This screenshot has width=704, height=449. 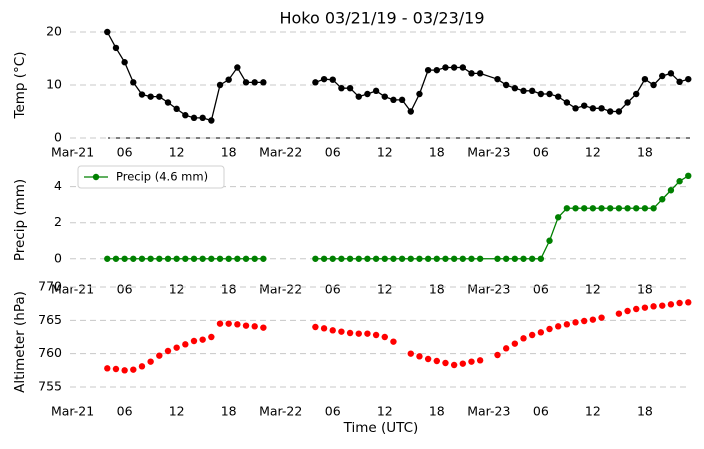 What do you see at coordinates (488, 289) in the screenshot?
I see `x-tick-label: Mar-23` at bounding box center [488, 289].